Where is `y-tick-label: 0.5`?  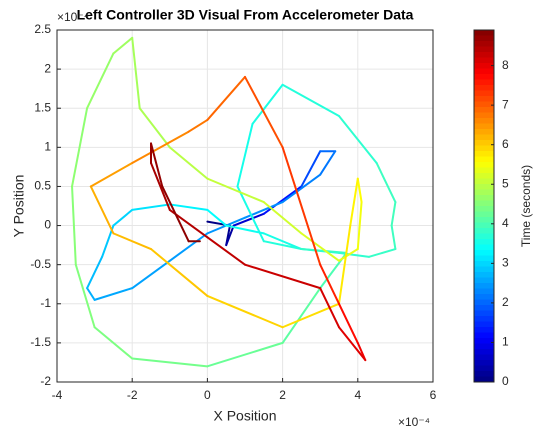 y-tick-label: 0.5 is located at coordinates (42, 186).